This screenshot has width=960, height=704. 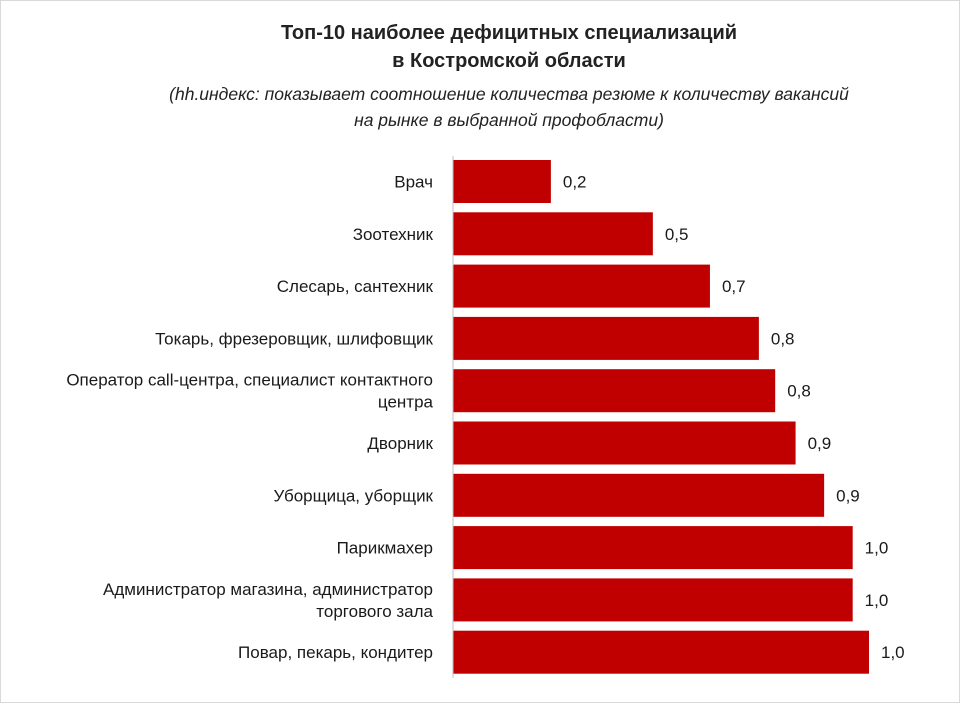 What do you see at coordinates (400, 443) in the screenshot?
I see `category-label-6: Дворник` at bounding box center [400, 443].